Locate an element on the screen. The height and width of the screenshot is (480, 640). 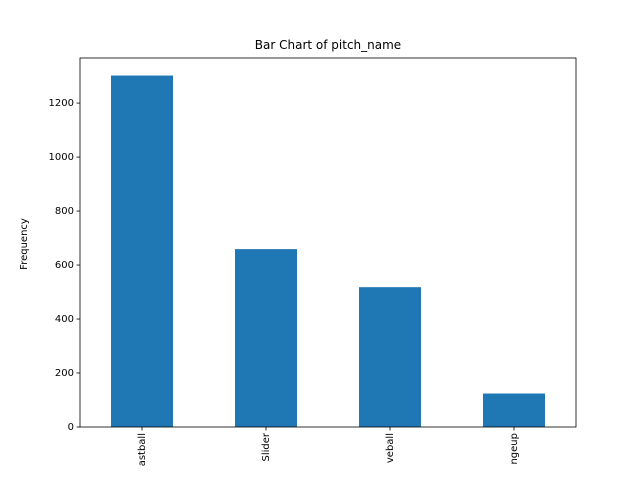
x-tick-label-3: ngeup is located at coordinates (514, 449).